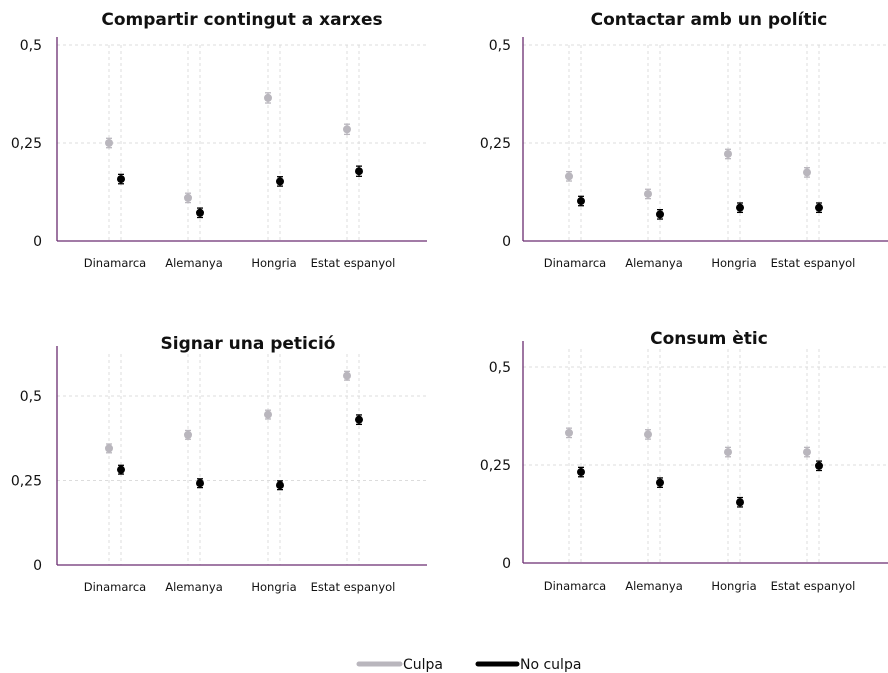 Image resolution: width=888 pixels, height=673 pixels. What do you see at coordinates (550, 665) in the screenshot?
I see `legend-label-no-culpa: No culpa` at bounding box center [550, 665].